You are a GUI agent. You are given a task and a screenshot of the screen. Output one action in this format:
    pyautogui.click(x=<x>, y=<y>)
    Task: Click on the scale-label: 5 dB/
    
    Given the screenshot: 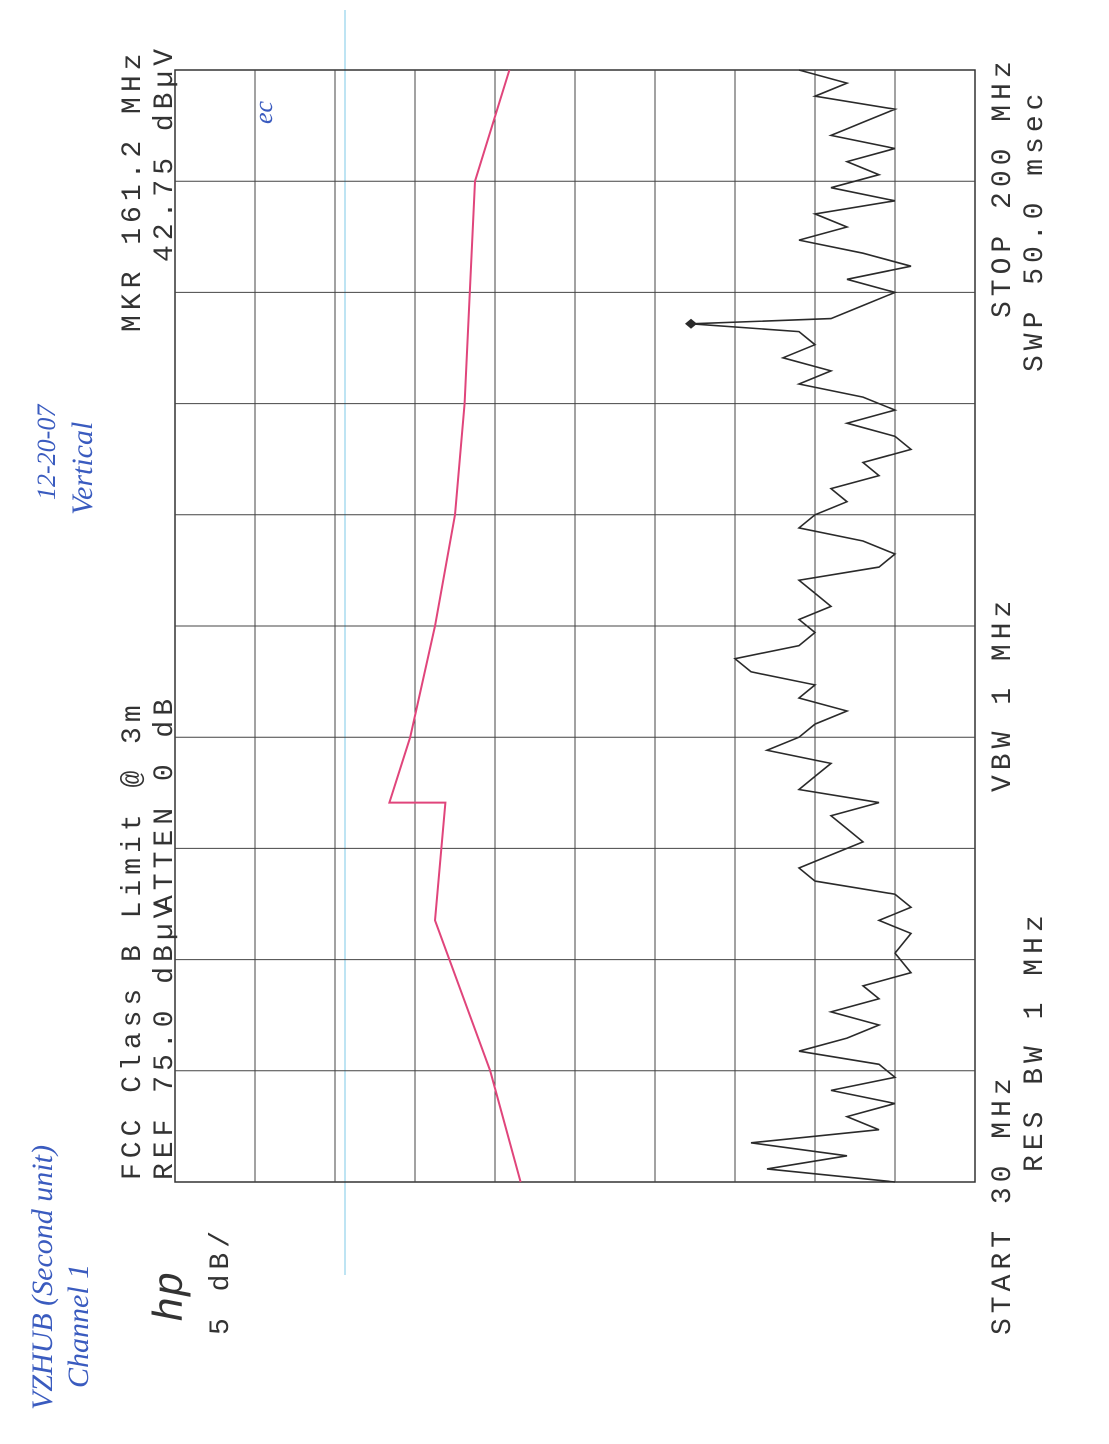 What is the action you would take?
    pyautogui.click(x=221, y=1280)
    